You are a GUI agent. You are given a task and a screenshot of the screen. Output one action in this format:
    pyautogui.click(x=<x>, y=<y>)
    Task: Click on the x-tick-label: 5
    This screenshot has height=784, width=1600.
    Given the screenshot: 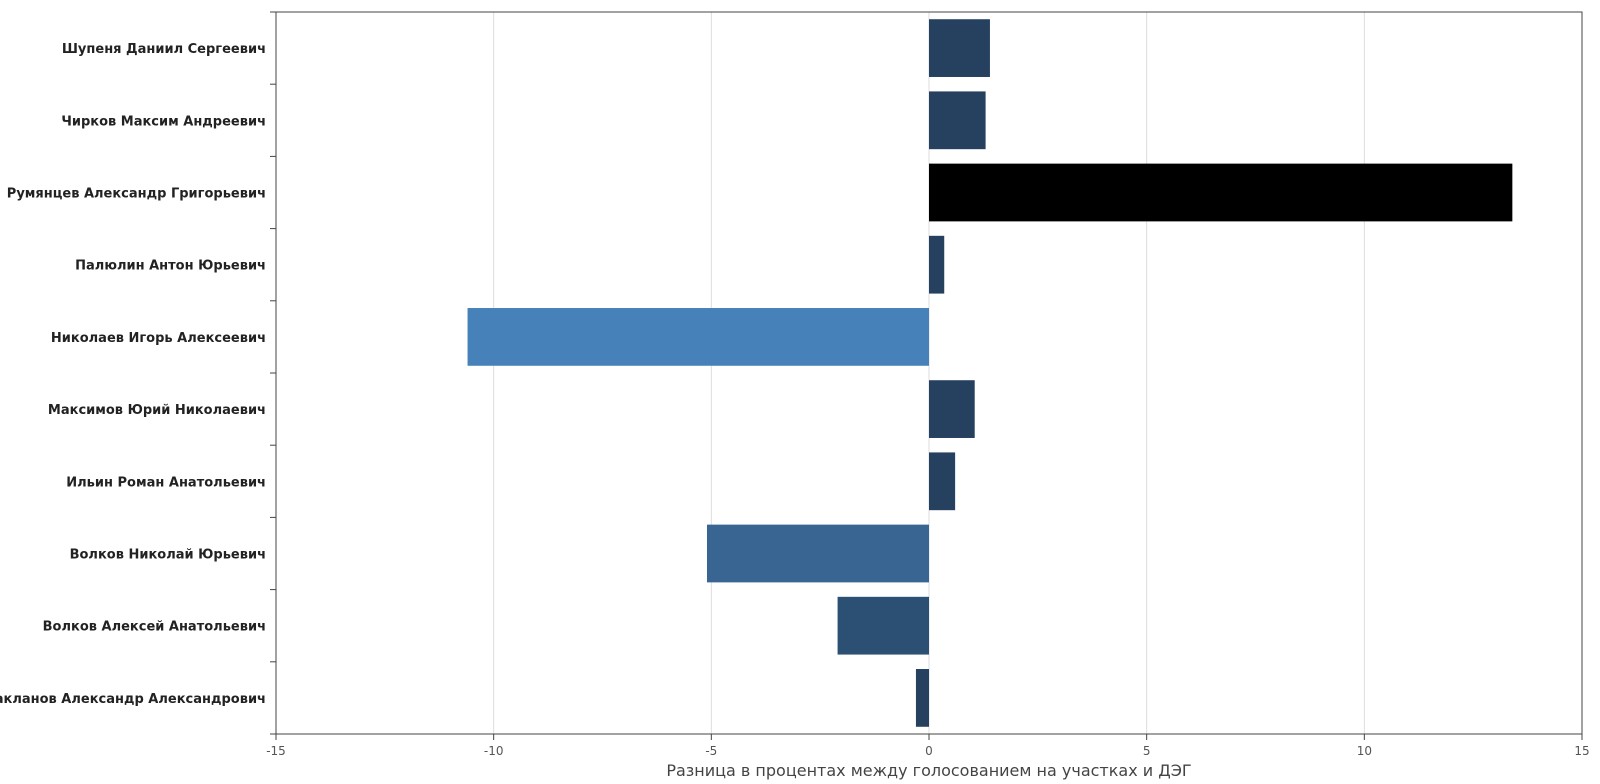 What is the action you would take?
    pyautogui.click(x=1147, y=751)
    